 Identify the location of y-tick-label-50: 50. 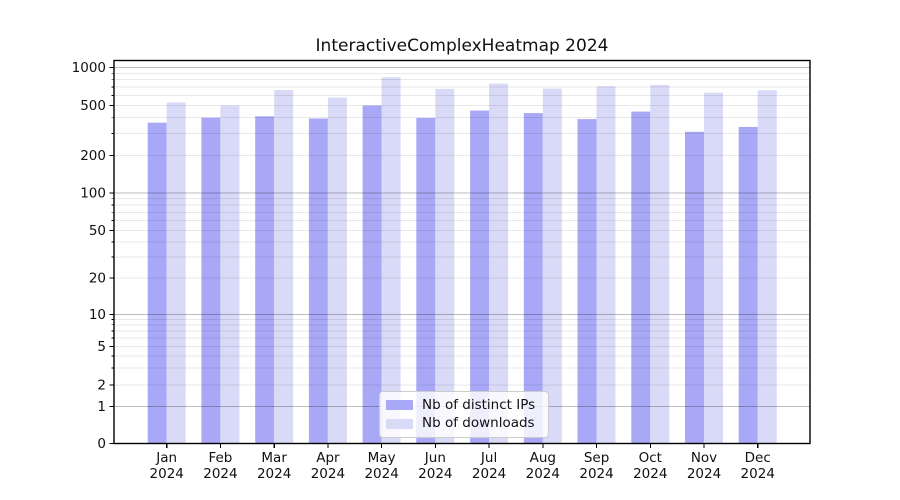
(97, 231).